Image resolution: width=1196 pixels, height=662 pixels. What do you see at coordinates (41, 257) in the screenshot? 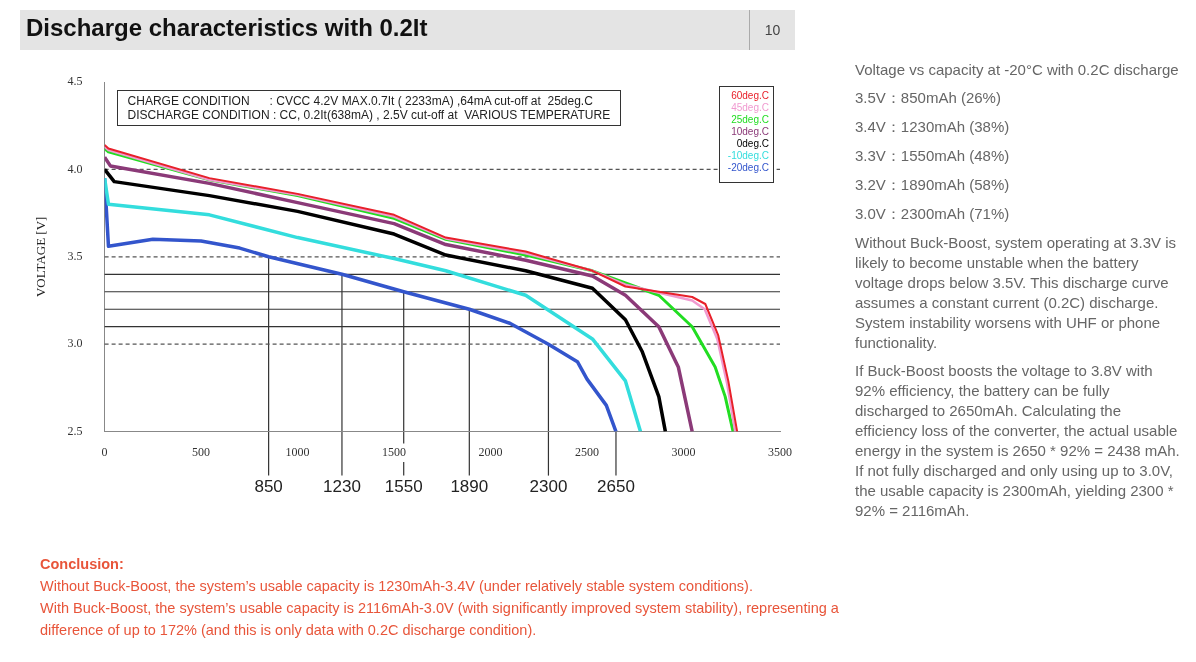
I see `y-axis-title: VOLTAGE [V]` at bounding box center [41, 257].